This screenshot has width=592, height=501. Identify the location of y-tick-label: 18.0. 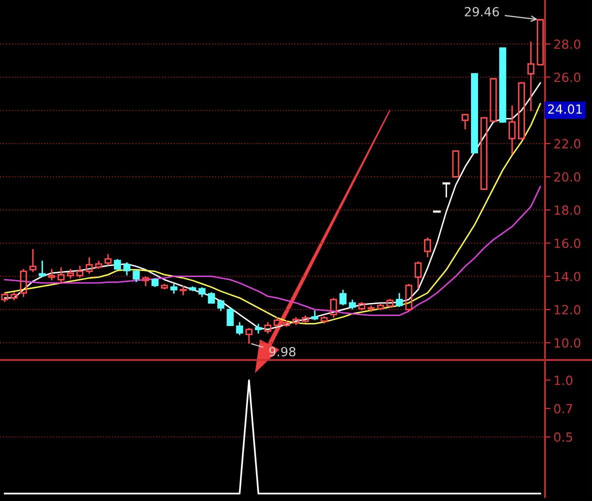
(567, 210).